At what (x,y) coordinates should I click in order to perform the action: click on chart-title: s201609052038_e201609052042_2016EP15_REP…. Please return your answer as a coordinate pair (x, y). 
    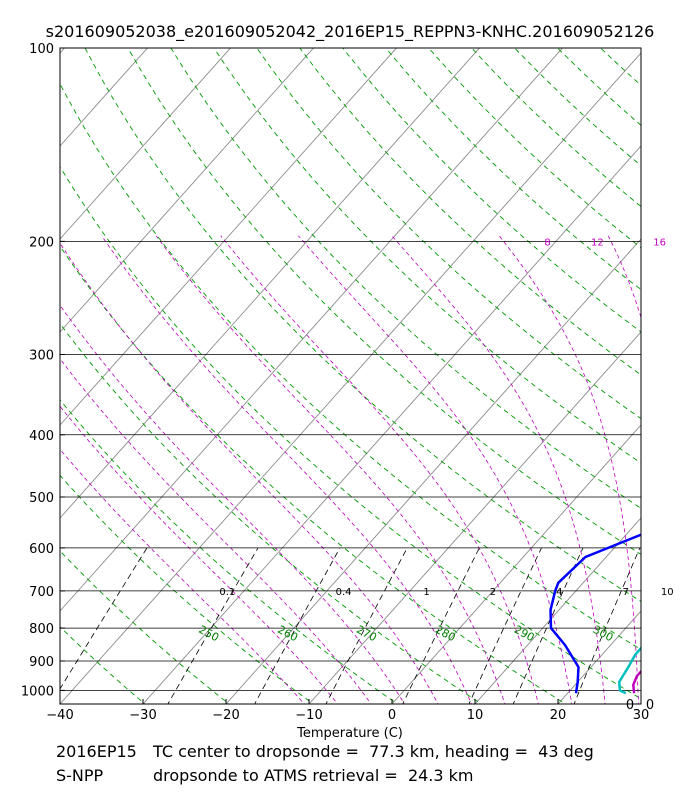
    Looking at the image, I should click on (350, 32).